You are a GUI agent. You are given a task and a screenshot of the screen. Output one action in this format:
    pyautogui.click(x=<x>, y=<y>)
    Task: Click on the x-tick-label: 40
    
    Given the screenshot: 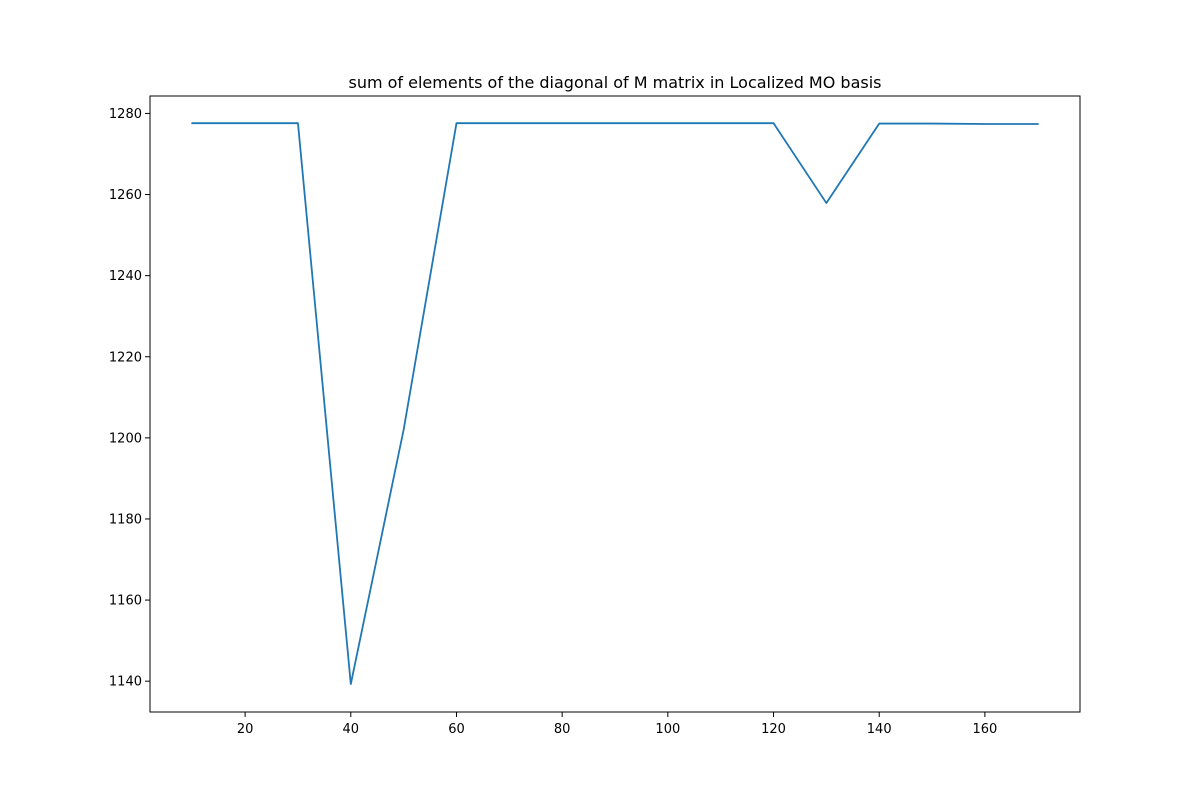 What is the action you would take?
    pyautogui.click(x=351, y=729)
    